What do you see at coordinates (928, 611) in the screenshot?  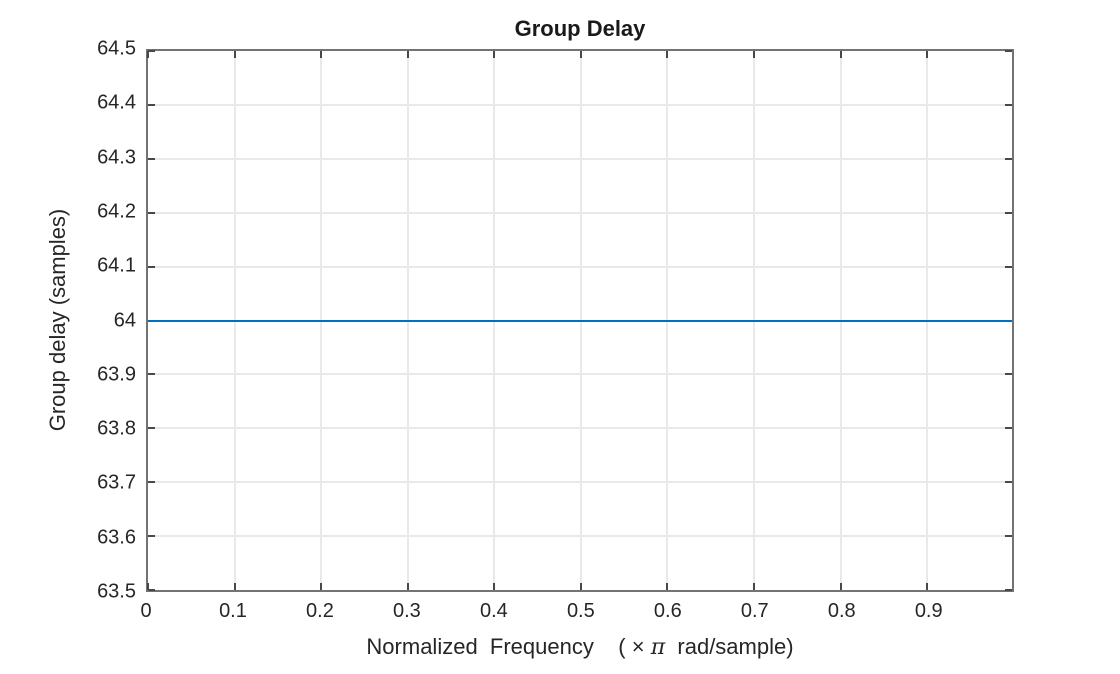 I see `x-tick-label: 0.9` at bounding box center [928, 611].